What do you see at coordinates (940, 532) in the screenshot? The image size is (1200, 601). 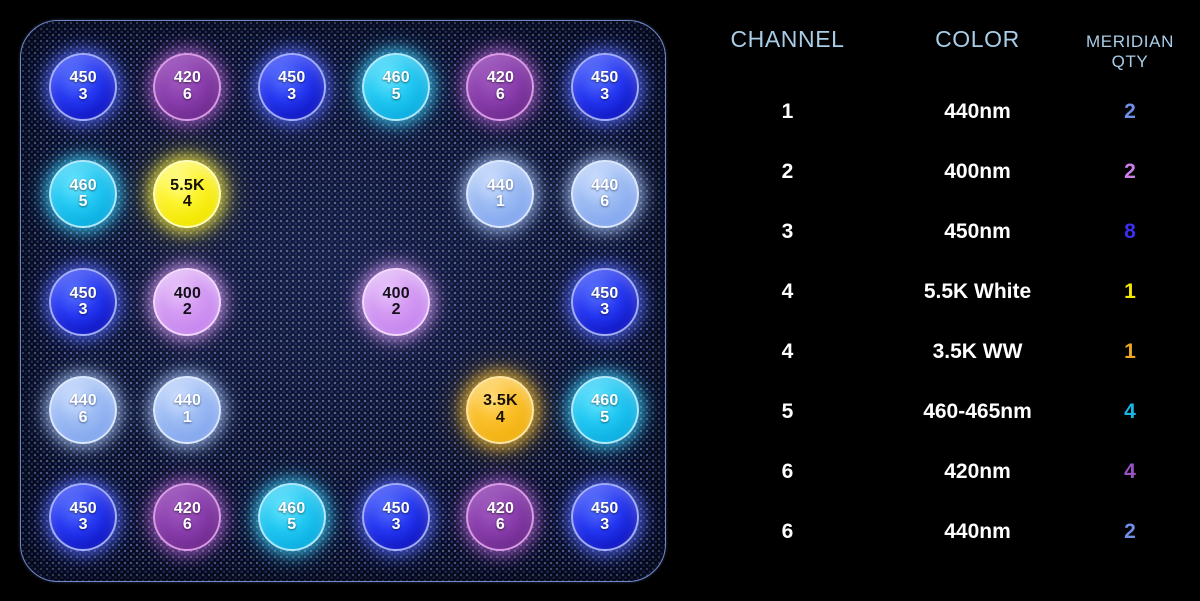 I see `table-row: 6 440nm 2` at bounding box center [940, 532].